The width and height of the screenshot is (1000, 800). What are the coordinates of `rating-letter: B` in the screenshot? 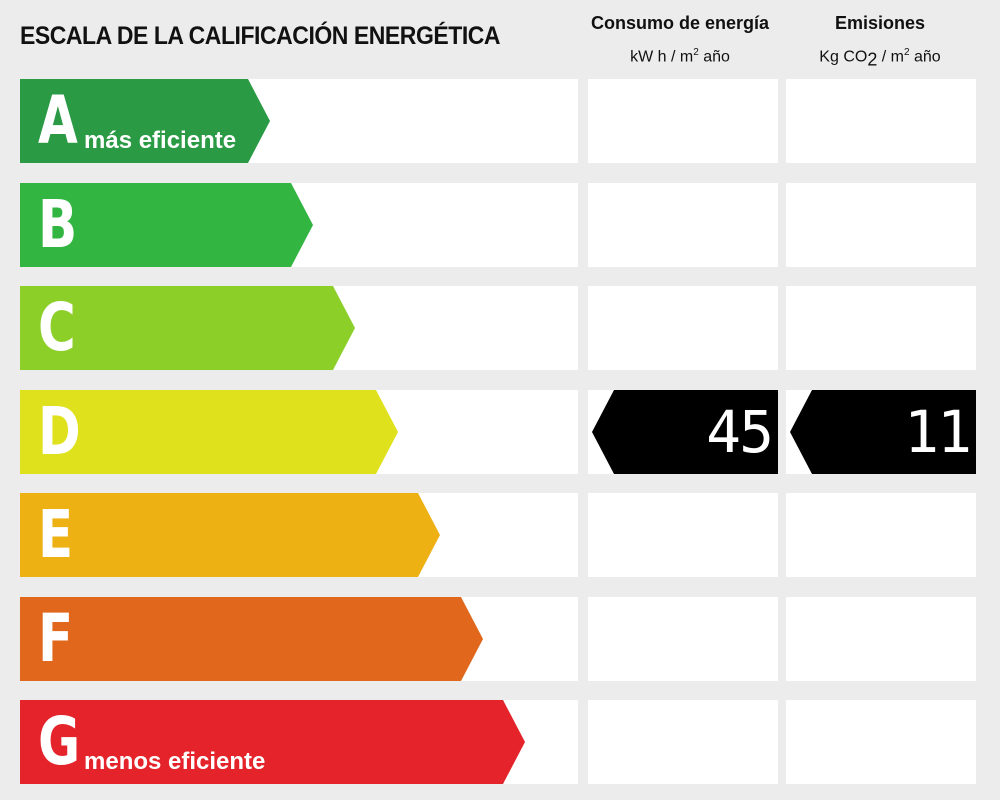 It's located at (58, 224).